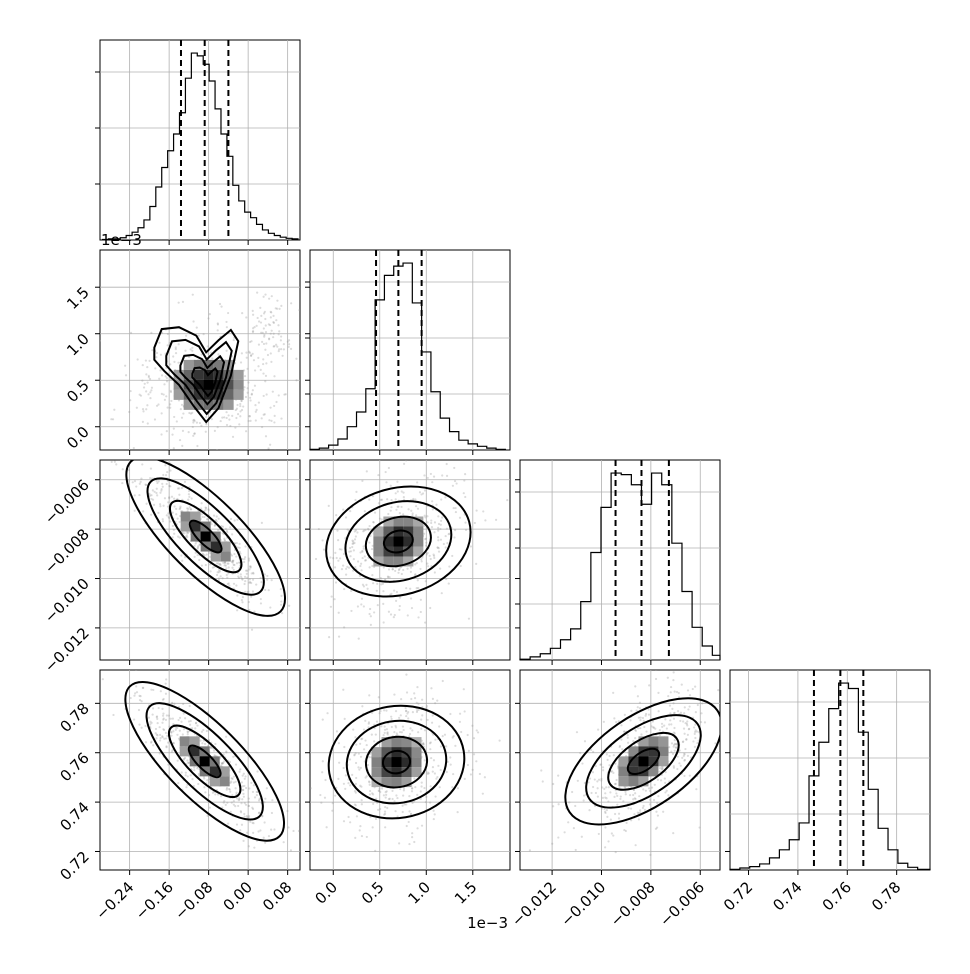 Image resolution: width=970 pixels, height=974 pixels. I want to click on density-cell, so click(406, 762).